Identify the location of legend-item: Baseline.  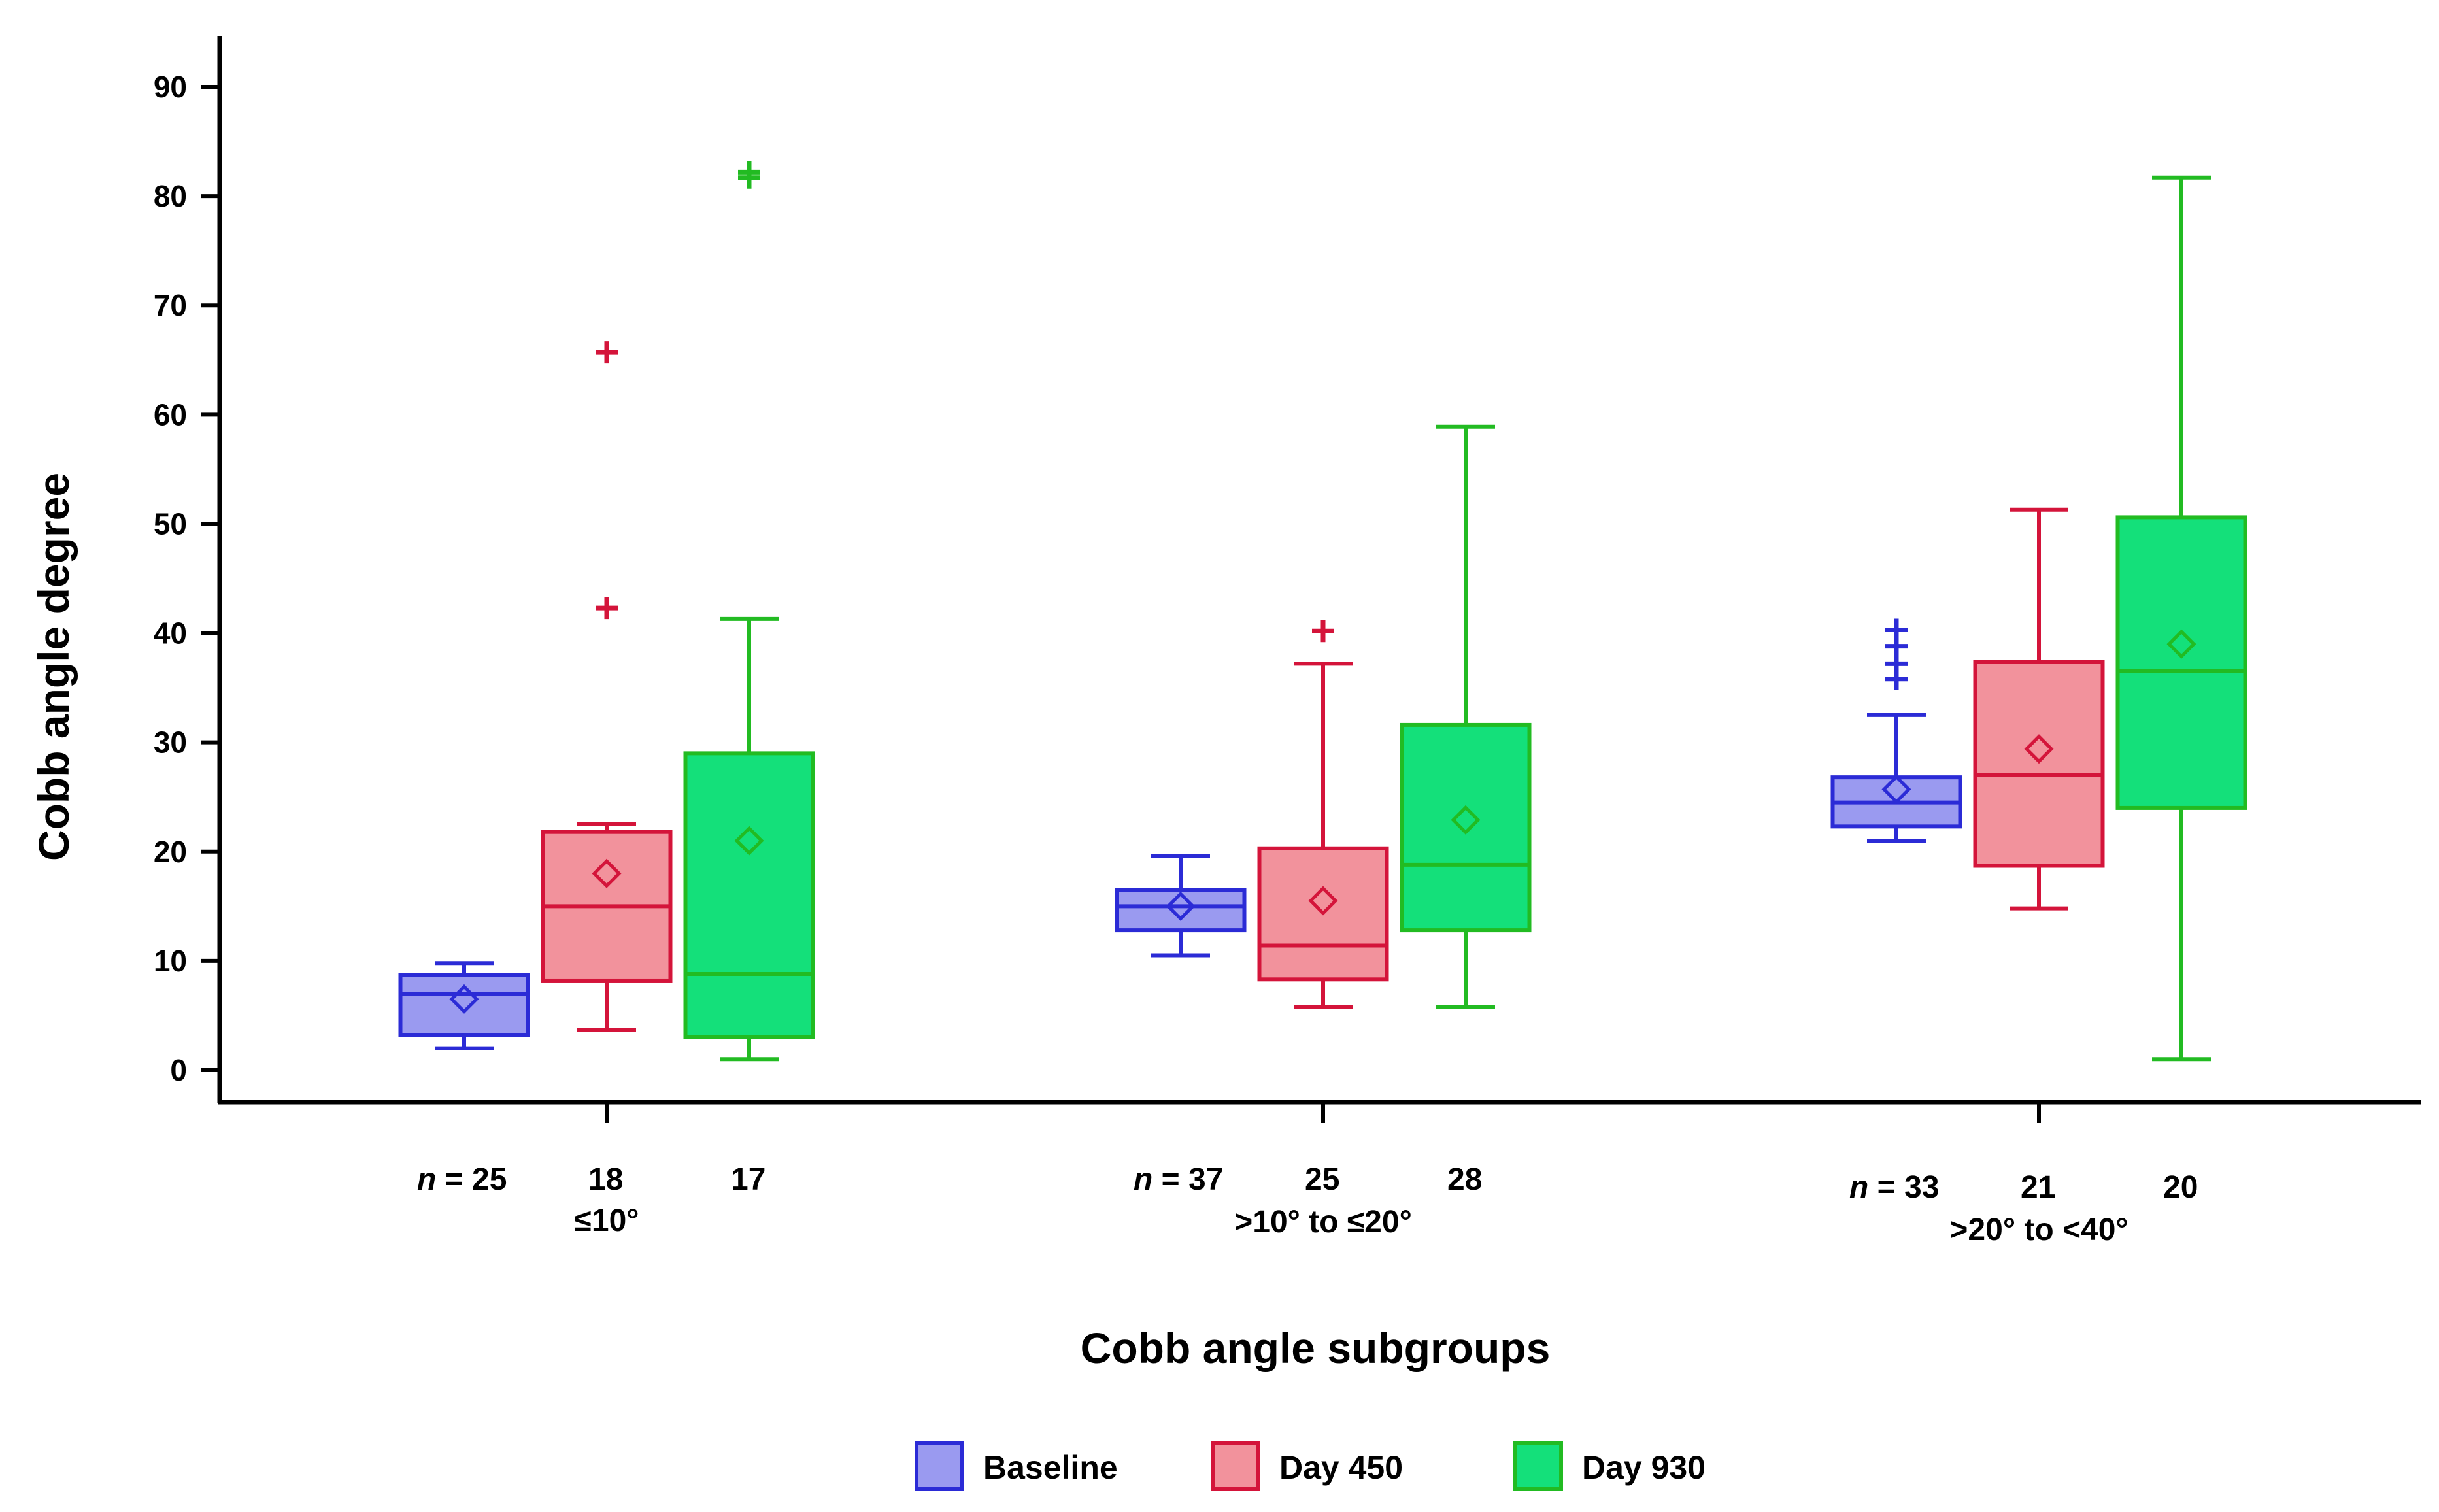
(1017, 1466).